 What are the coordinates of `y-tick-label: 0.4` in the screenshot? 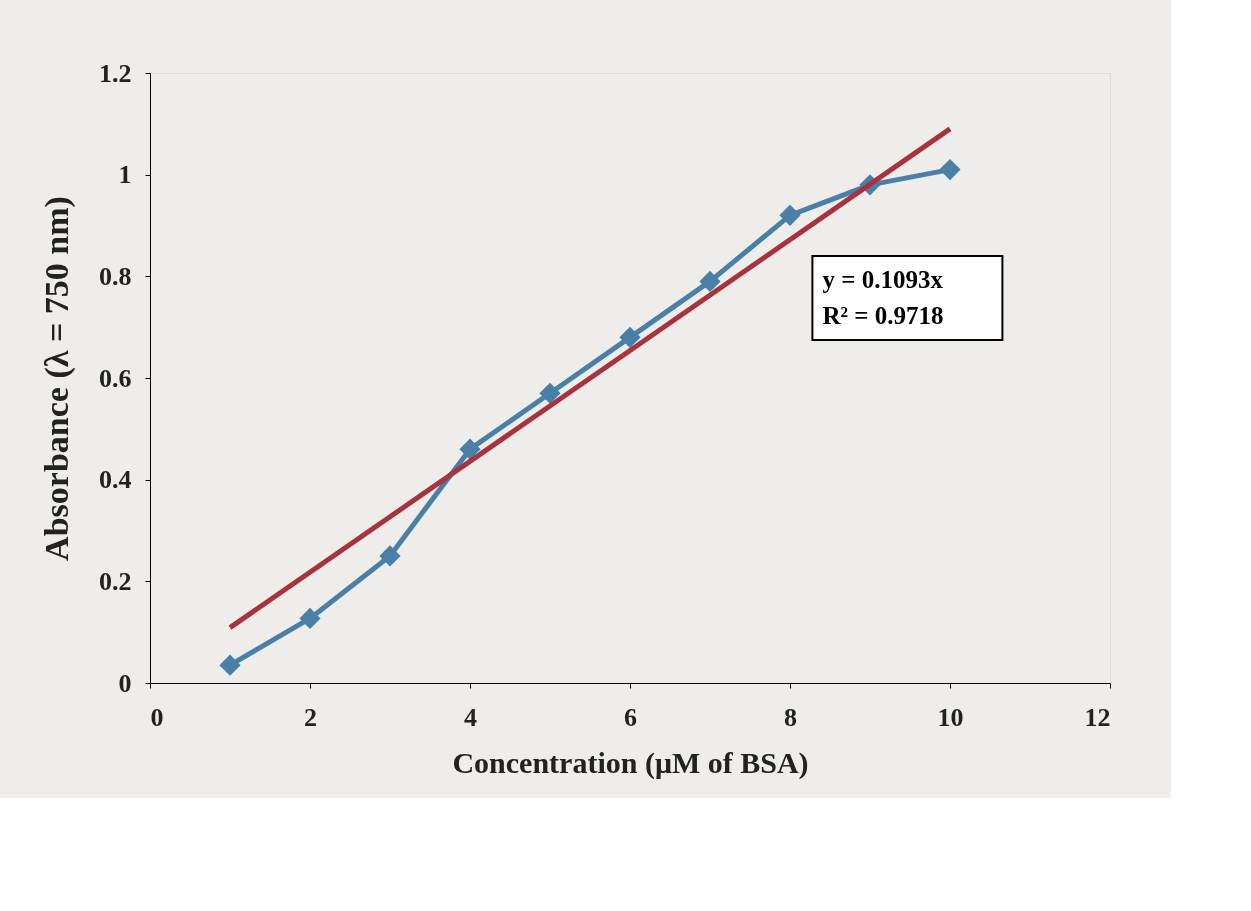 It's located at (115, 480).